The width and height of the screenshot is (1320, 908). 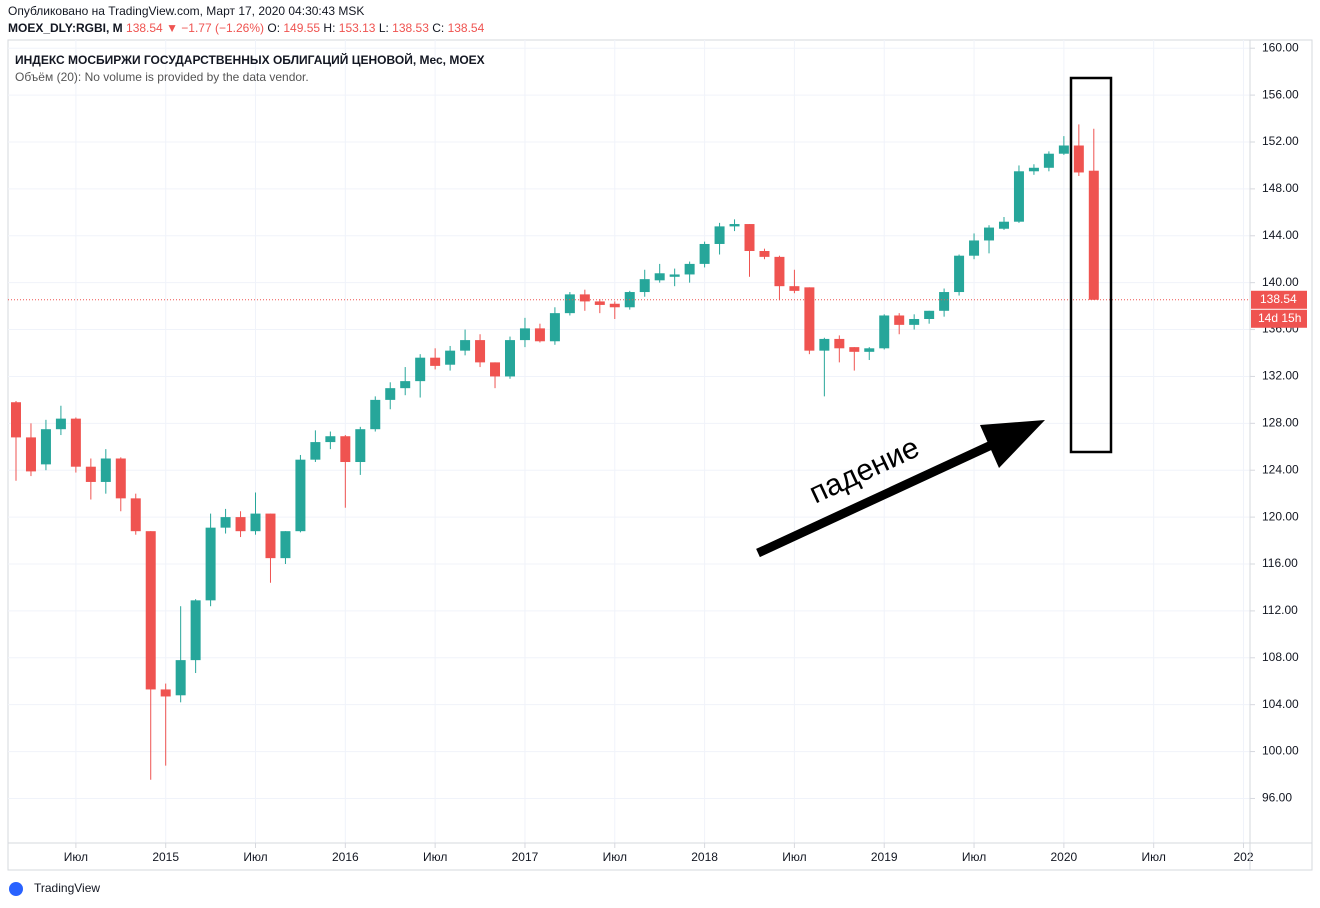 I want to click on c-label: C:, so click(x=438, y=28).